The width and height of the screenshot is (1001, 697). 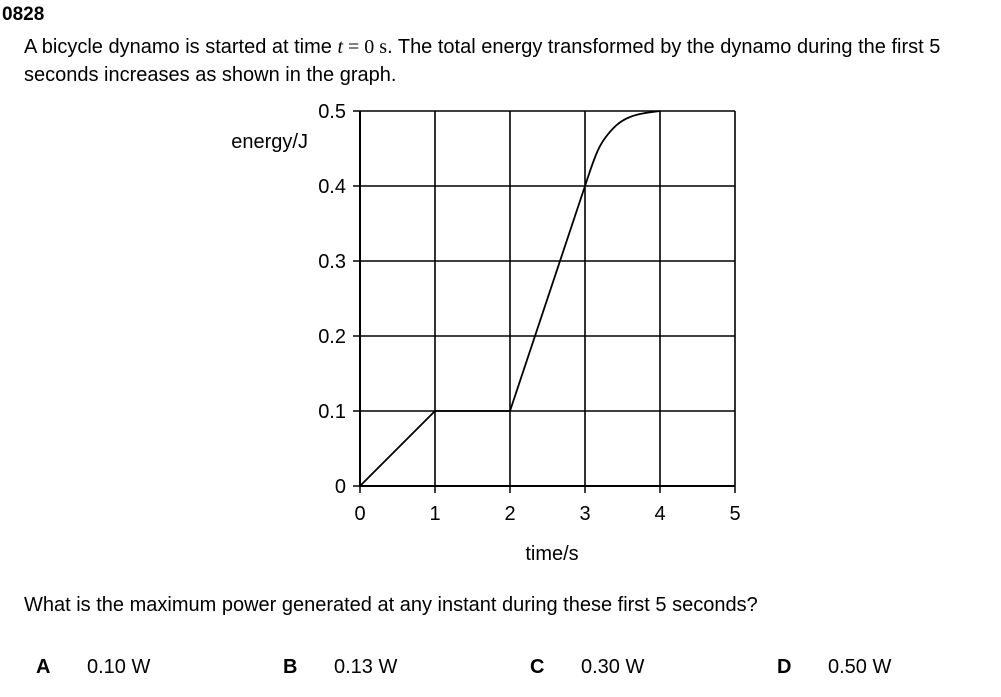 What do you see at coordinates (860, 667) in the screenshot?
I see `option-d-value: 0.50 W` at bounding box center [860, 667].